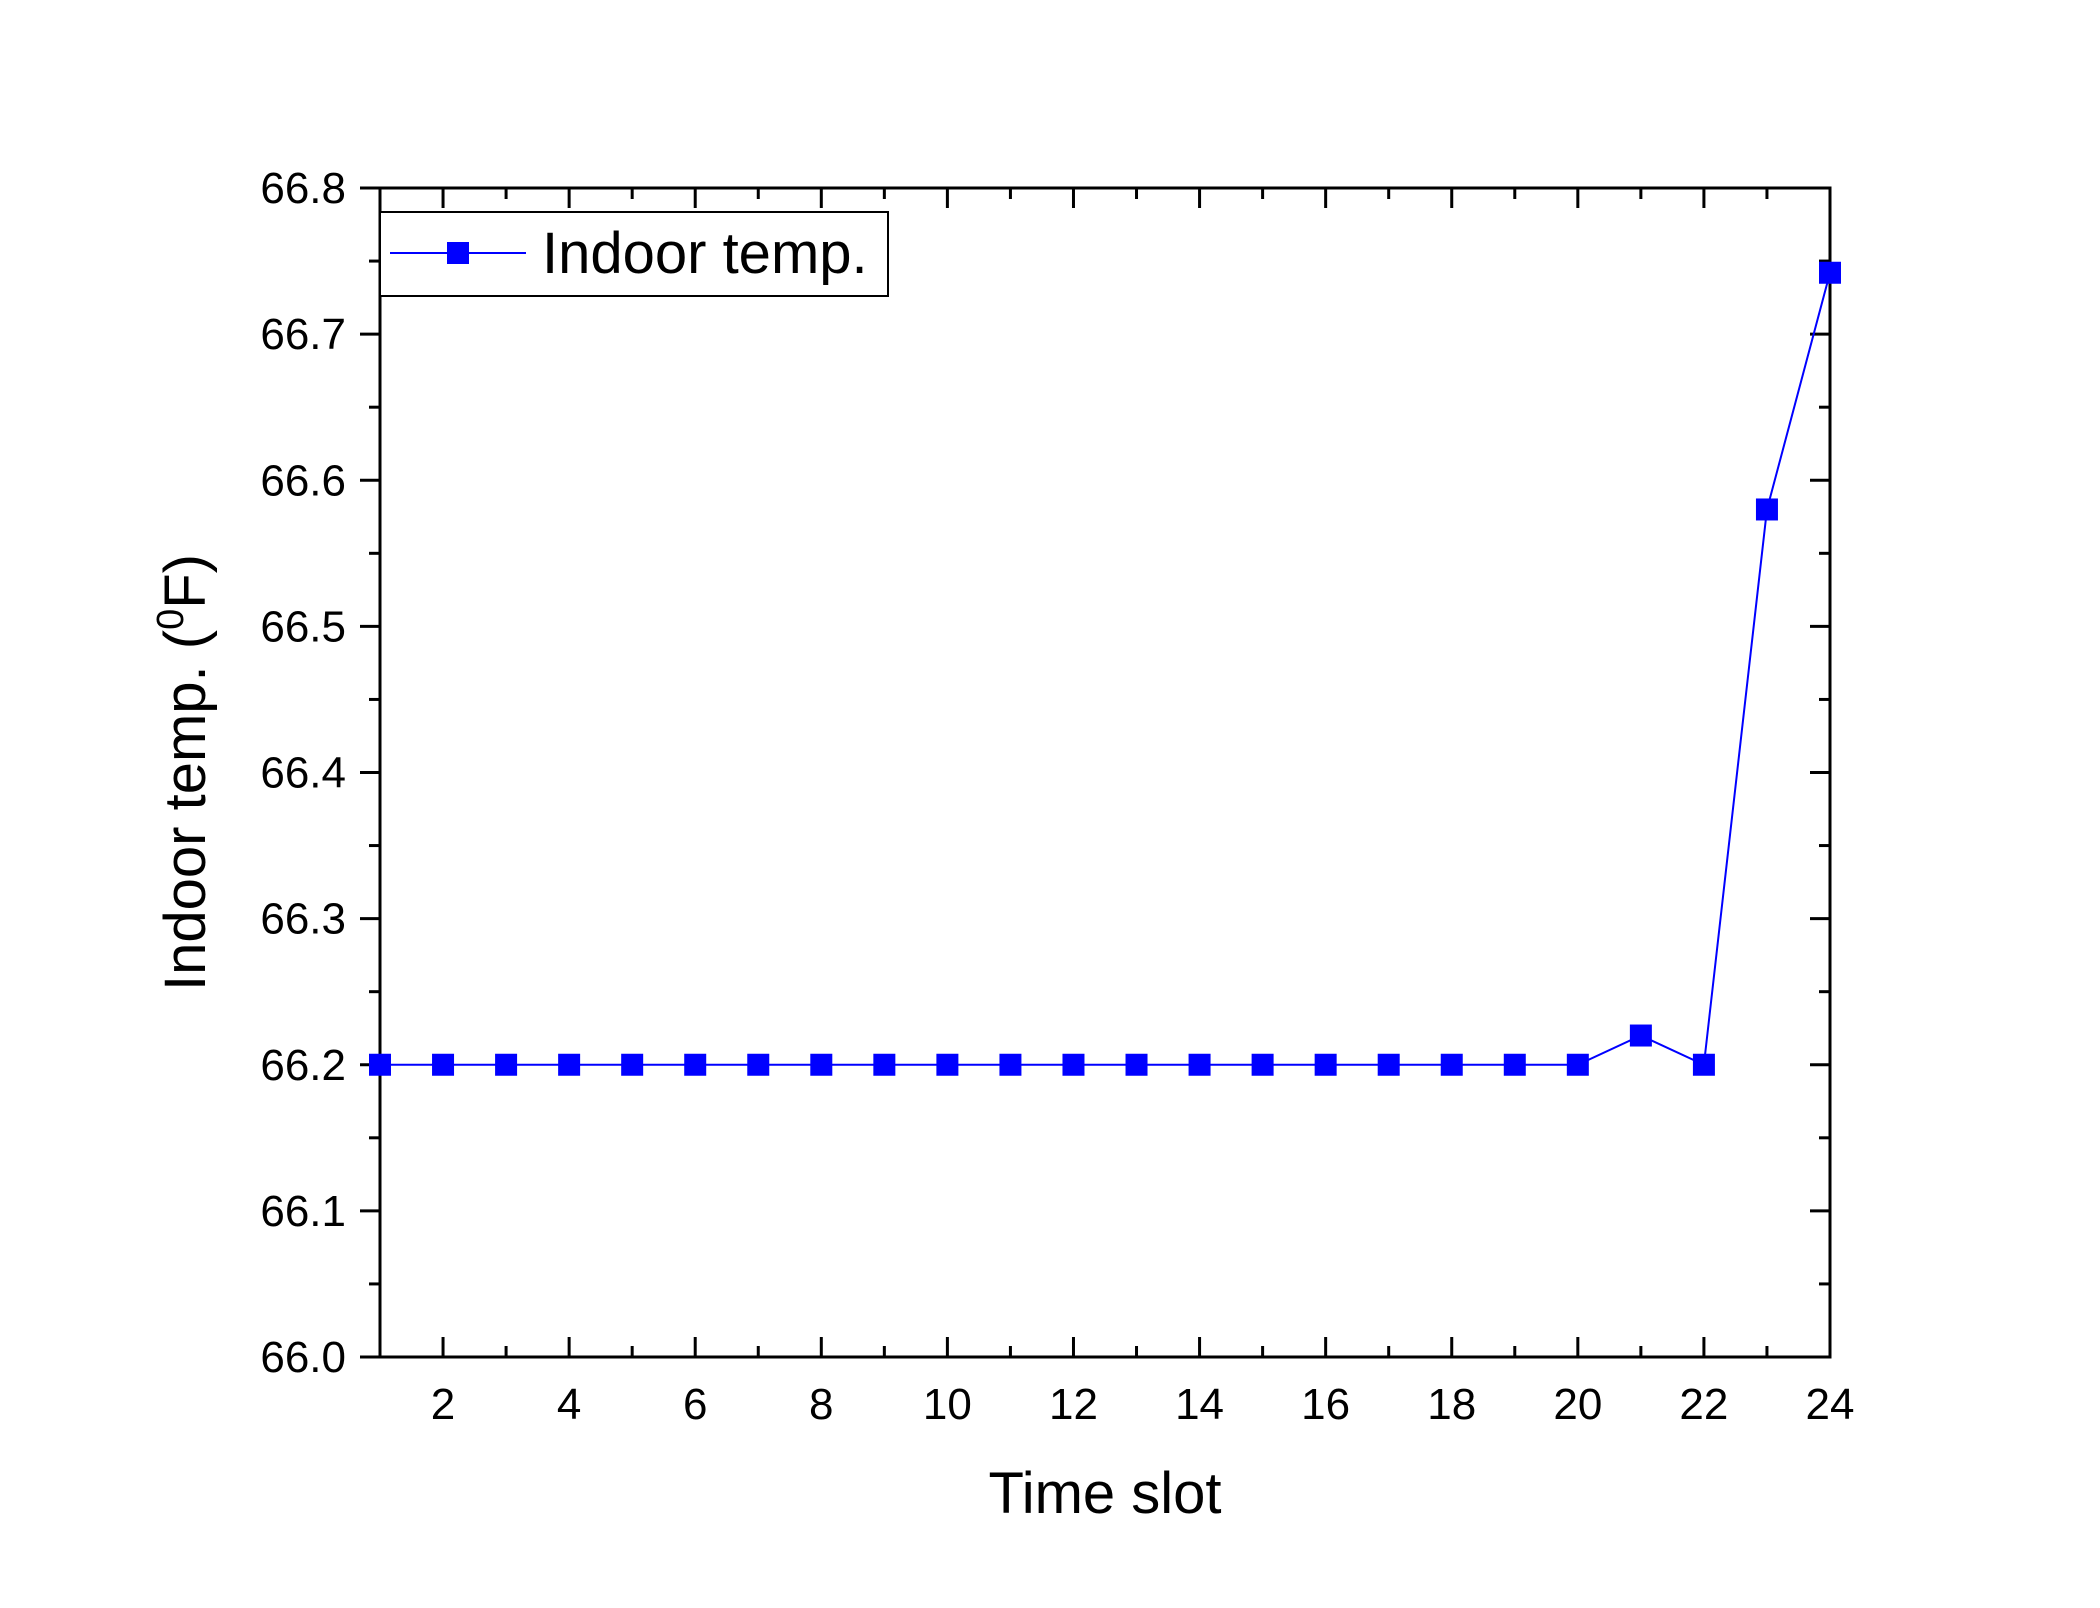 This screenshot has height=1608, width=2100. Describe the element at coordinates (1199, 1404) in the screenshot. I see `x-tick-label: 14` at that location.